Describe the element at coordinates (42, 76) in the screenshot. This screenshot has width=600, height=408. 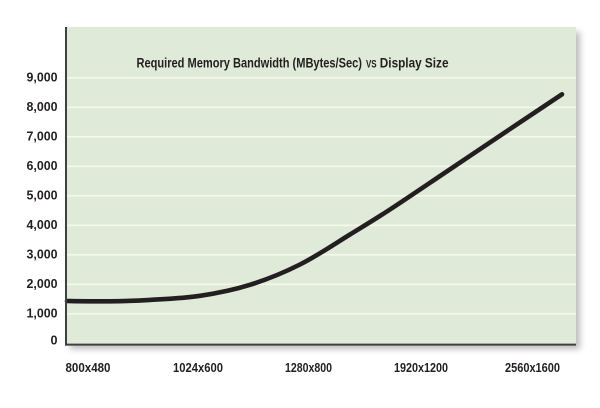
I see `svg-text: 9,000` at that location.